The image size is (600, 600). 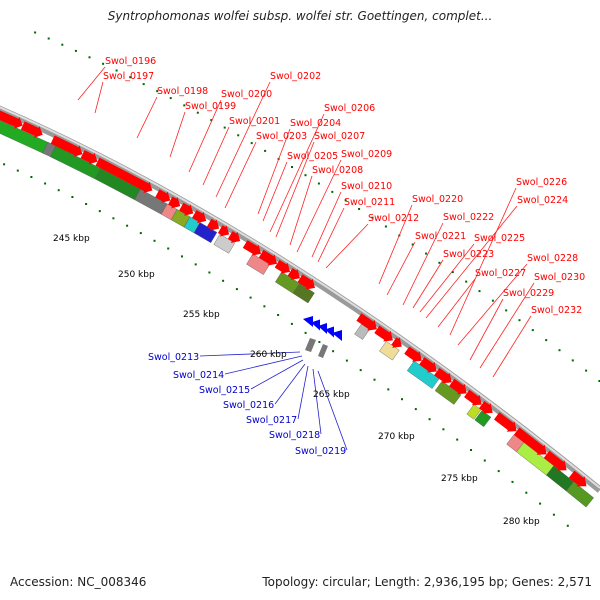 What do you see at coordinates (246, 94) in the screenshot?
I see `gene-label: Swol_0200` at bounding box center [246, 94].